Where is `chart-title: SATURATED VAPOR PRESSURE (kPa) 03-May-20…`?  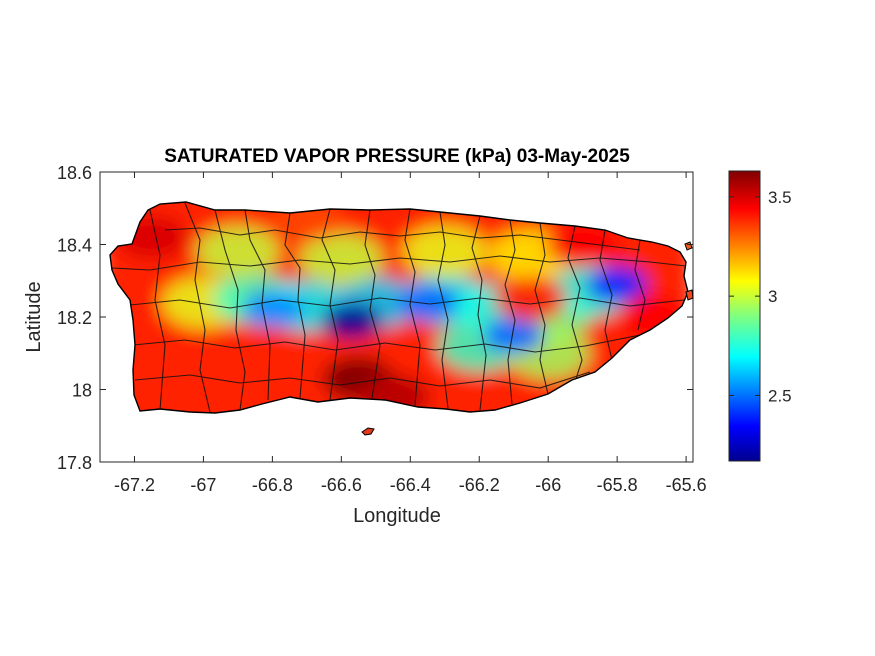
chart-title: SATURATED VAPOR PRESSURE (kPa) 03-May-20… is located at coordinates (397, 156).